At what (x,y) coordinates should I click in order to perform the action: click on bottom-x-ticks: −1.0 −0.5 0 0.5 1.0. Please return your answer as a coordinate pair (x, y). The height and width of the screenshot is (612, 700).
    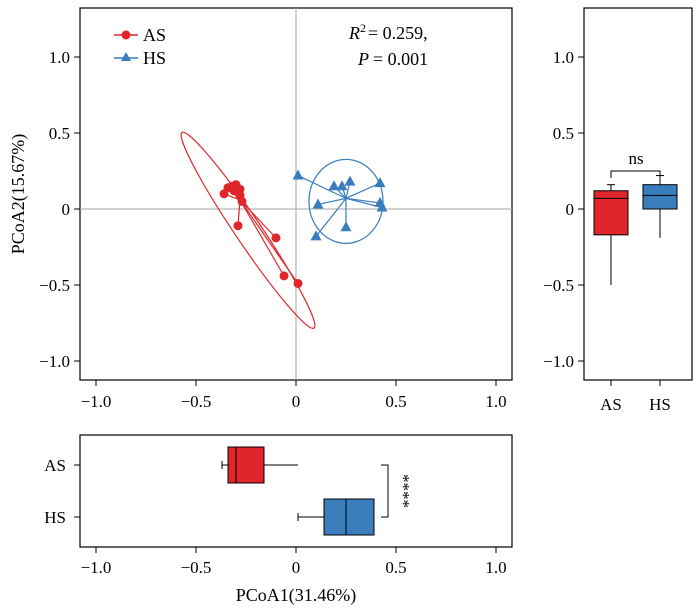
    Looking at the image, I should click on (294, 562).